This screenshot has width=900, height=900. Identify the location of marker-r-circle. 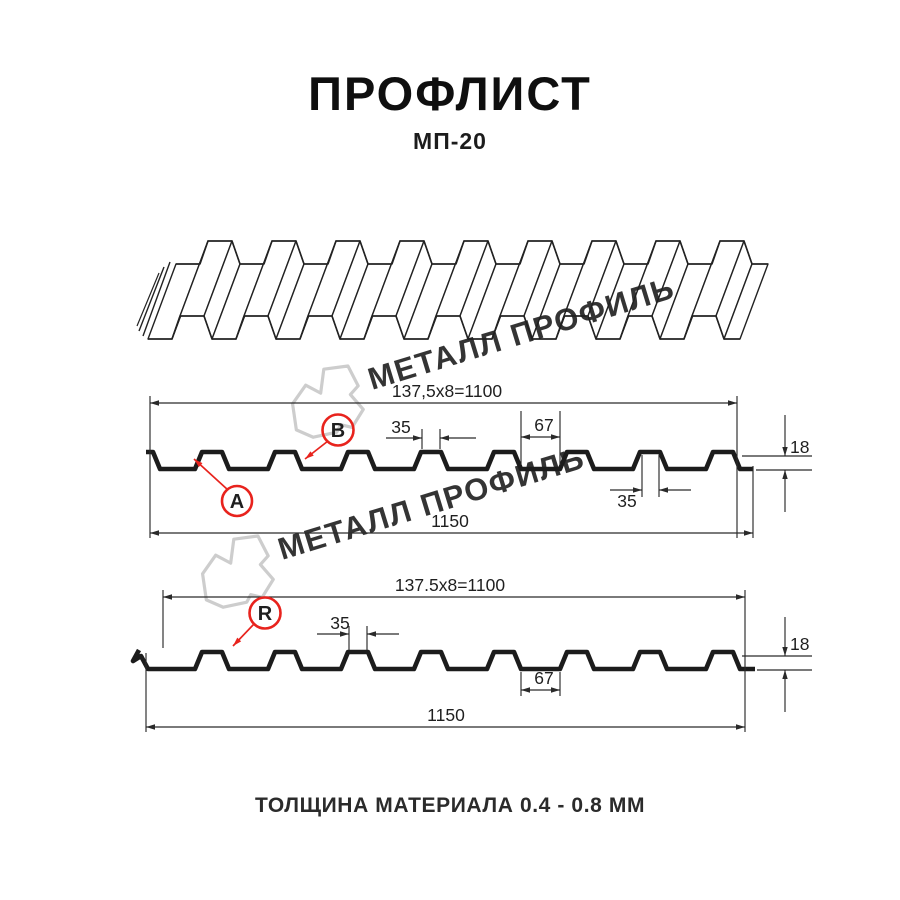
(265, 613).